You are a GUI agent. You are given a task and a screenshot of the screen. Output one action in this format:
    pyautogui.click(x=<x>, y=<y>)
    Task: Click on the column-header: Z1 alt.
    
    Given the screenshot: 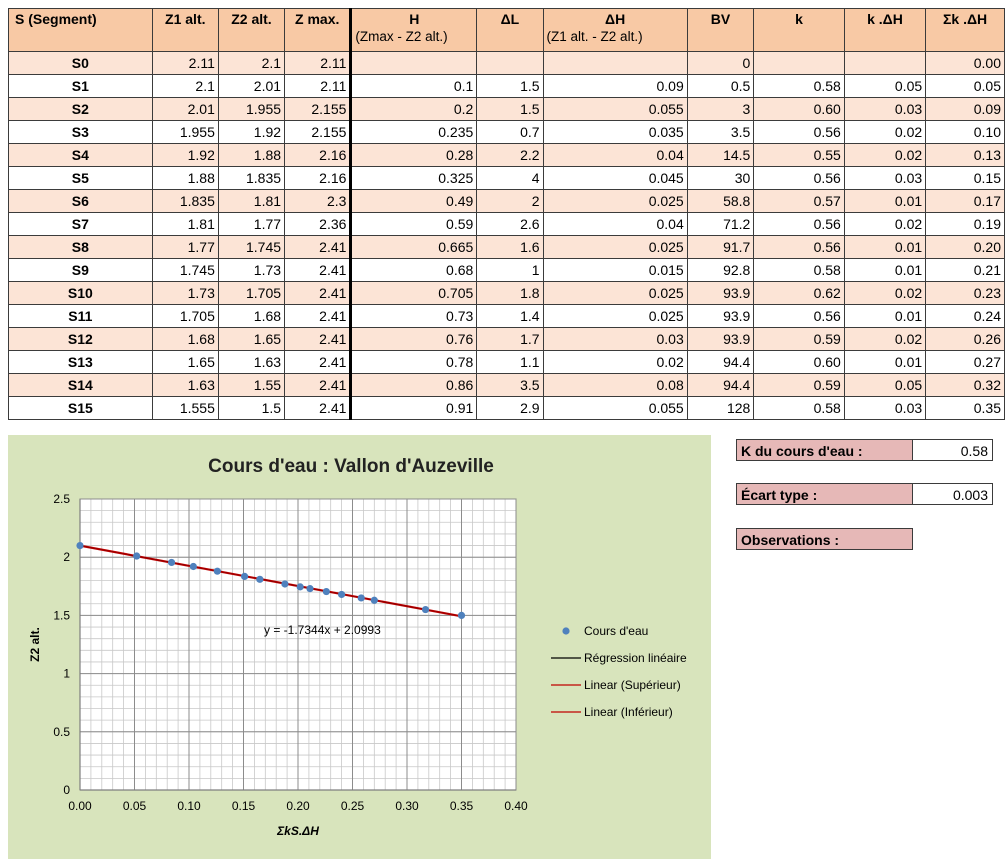 What is the action you would take?
    pyautogui.click(x=185, y=30)
    